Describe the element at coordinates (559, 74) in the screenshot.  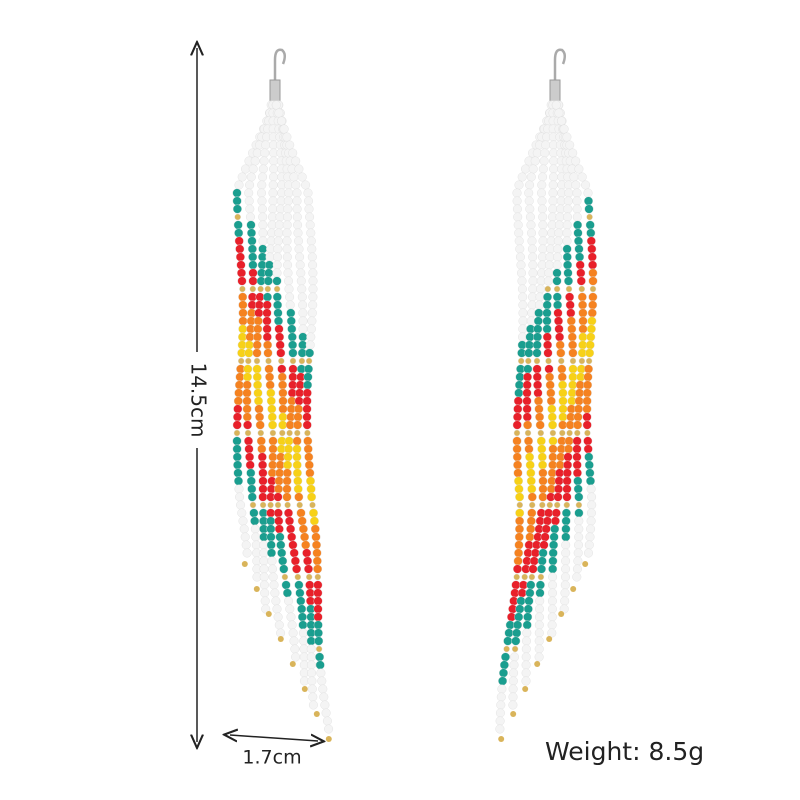
I see `hook` at that location.